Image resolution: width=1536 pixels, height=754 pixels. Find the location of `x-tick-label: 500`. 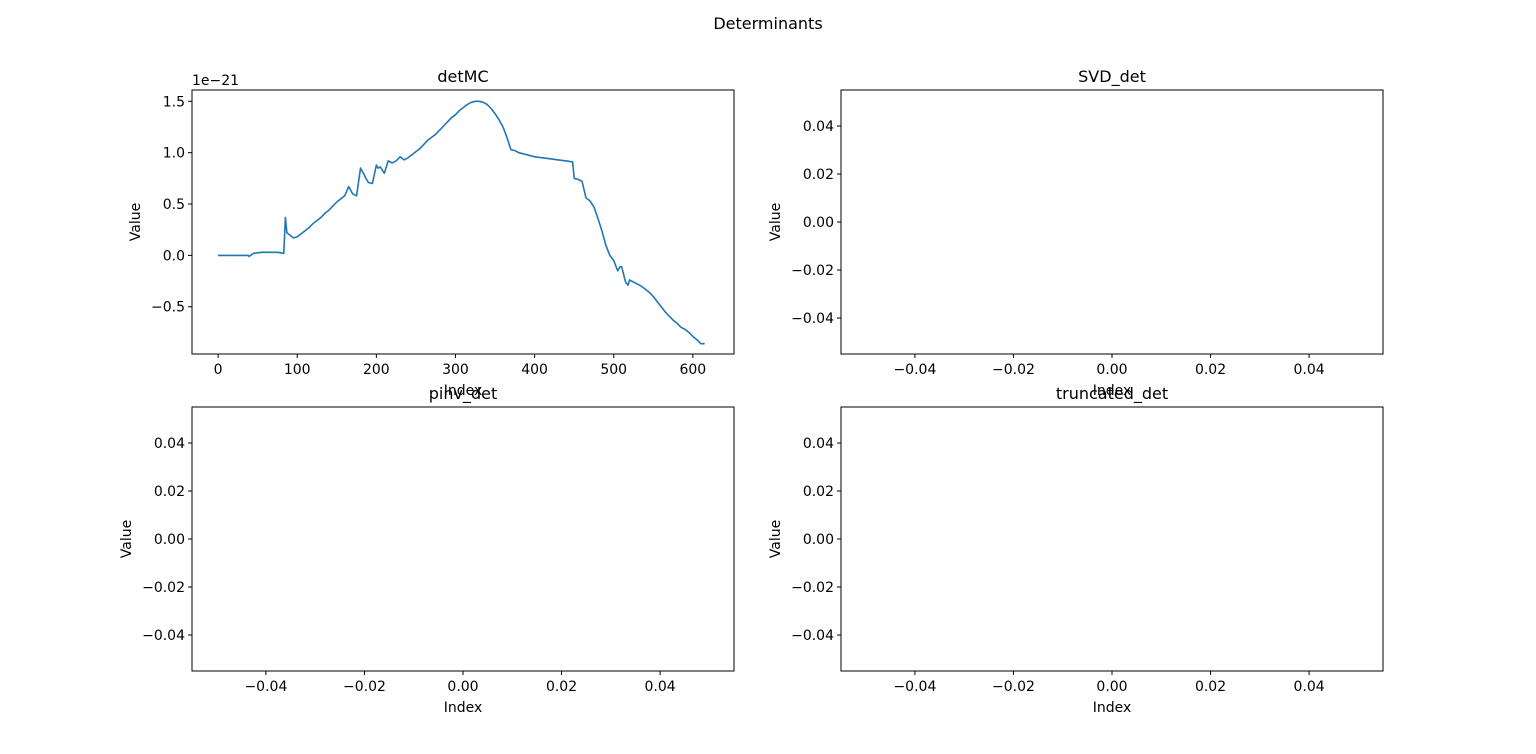

x-tick-label: 500 is located at coordinates (613, 370).